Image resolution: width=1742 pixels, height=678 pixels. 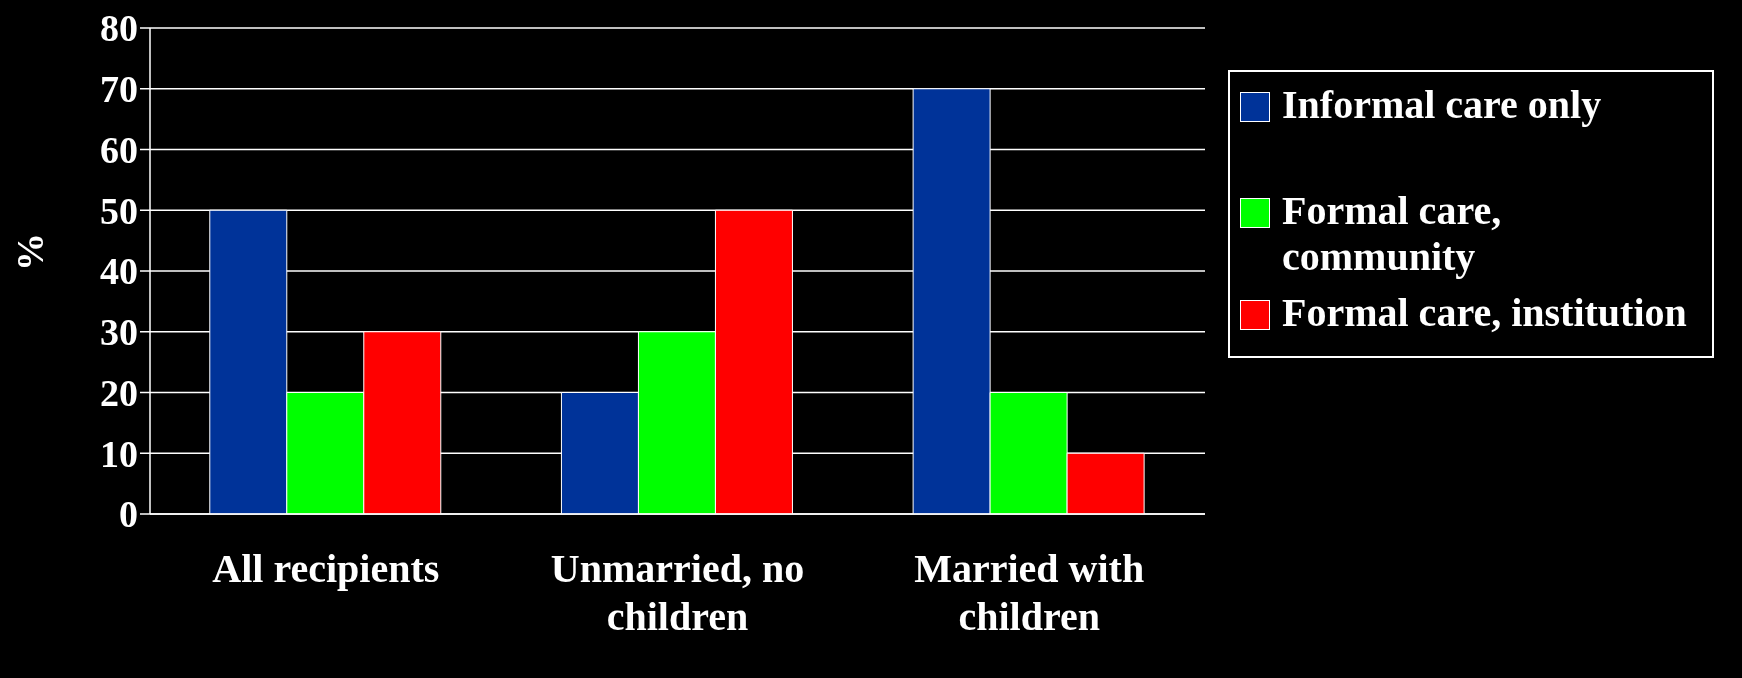 I want to click on legend-label: Informal care only, so click(x=1442, y=105).